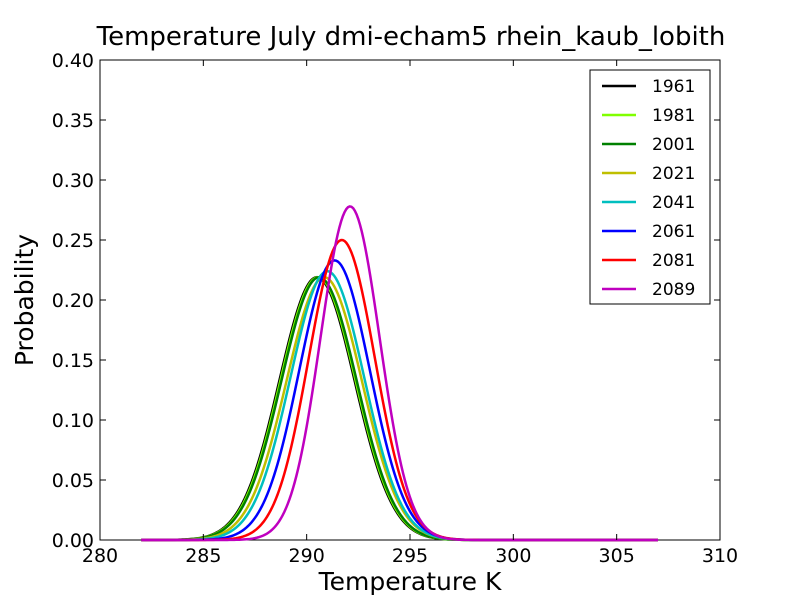  What do you see at coordinates (673, 145) in the screenshot?
I see `legend-label-2001: 2001` at bounding box center [673, 145].